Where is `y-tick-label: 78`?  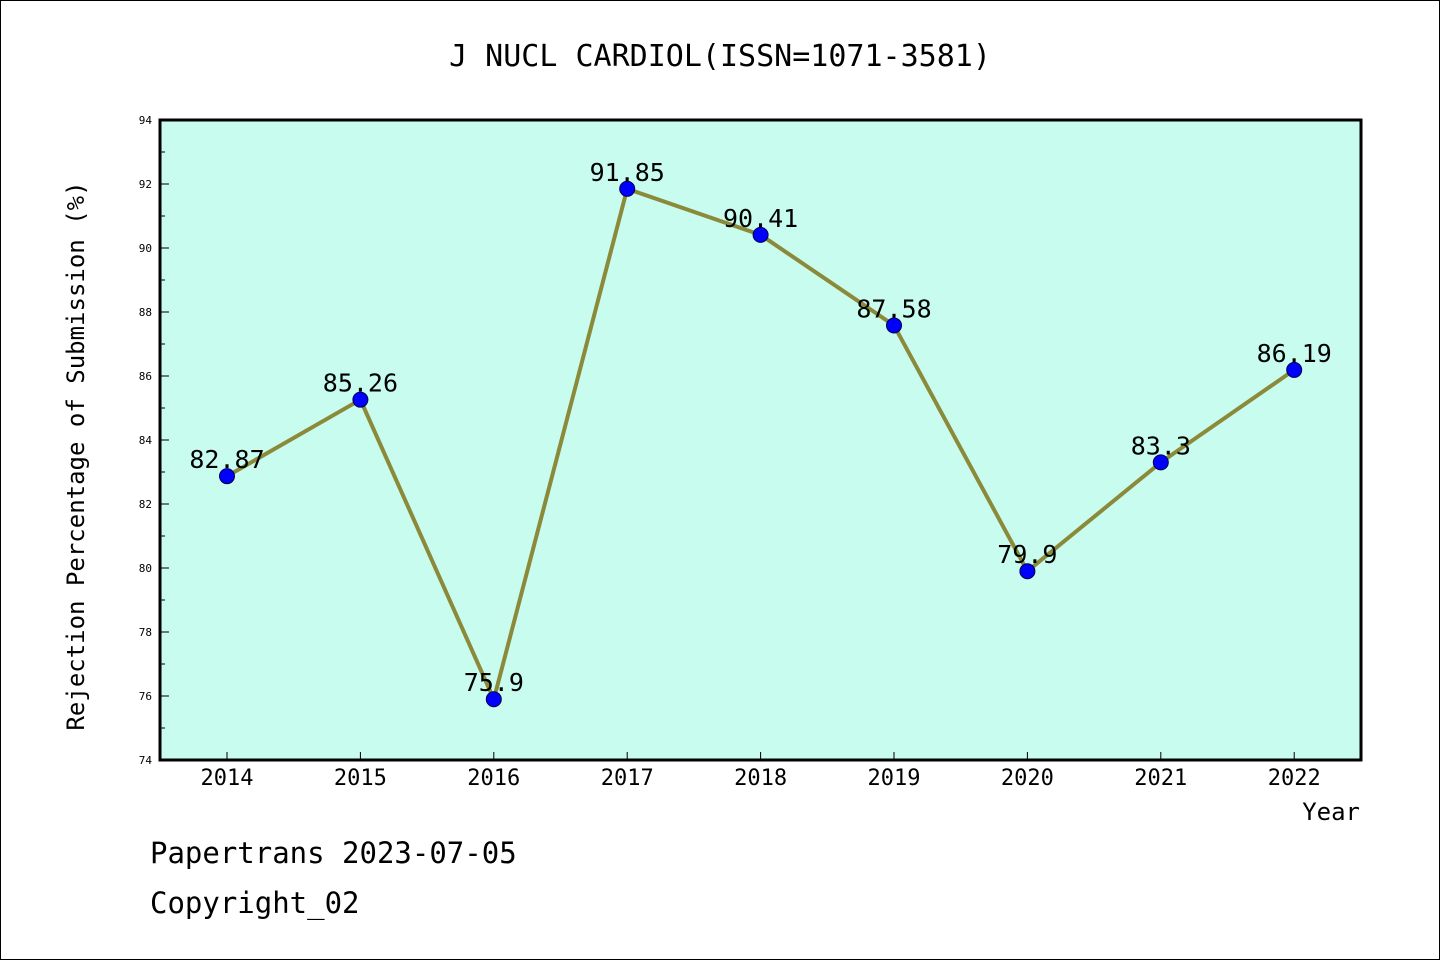 y-tick-label: 78 is located at coordinates (145, 632).